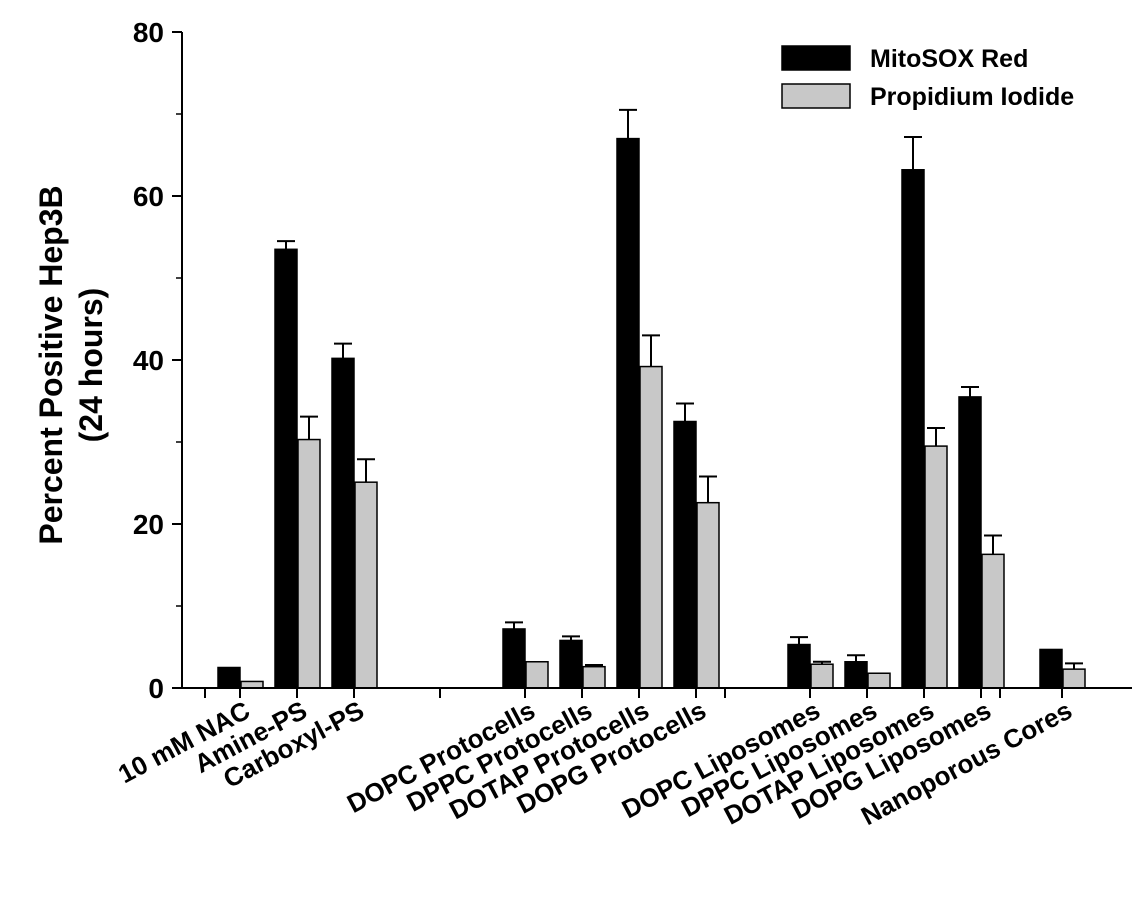 This screenshot has width=1132, height=919. What do you see at coordinates (972, 97) in the screenshot?
I see `legend-label-propidium: Propidium Iodide` at bounding box center [972, 97].